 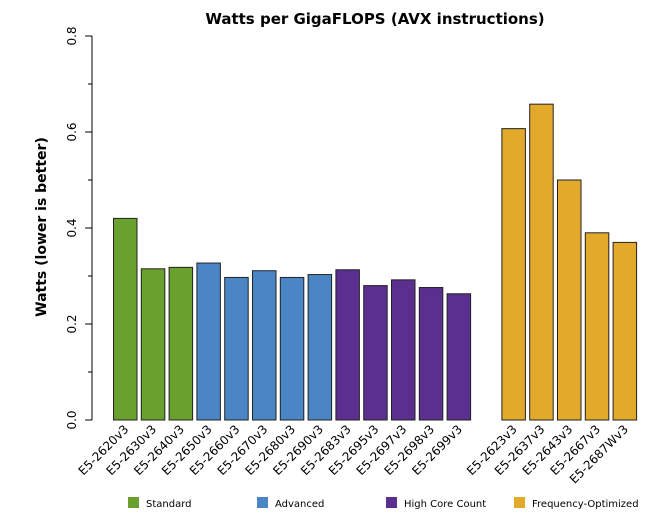 I want to click on legend-label: High Core Count, so click(x=445, y=504).